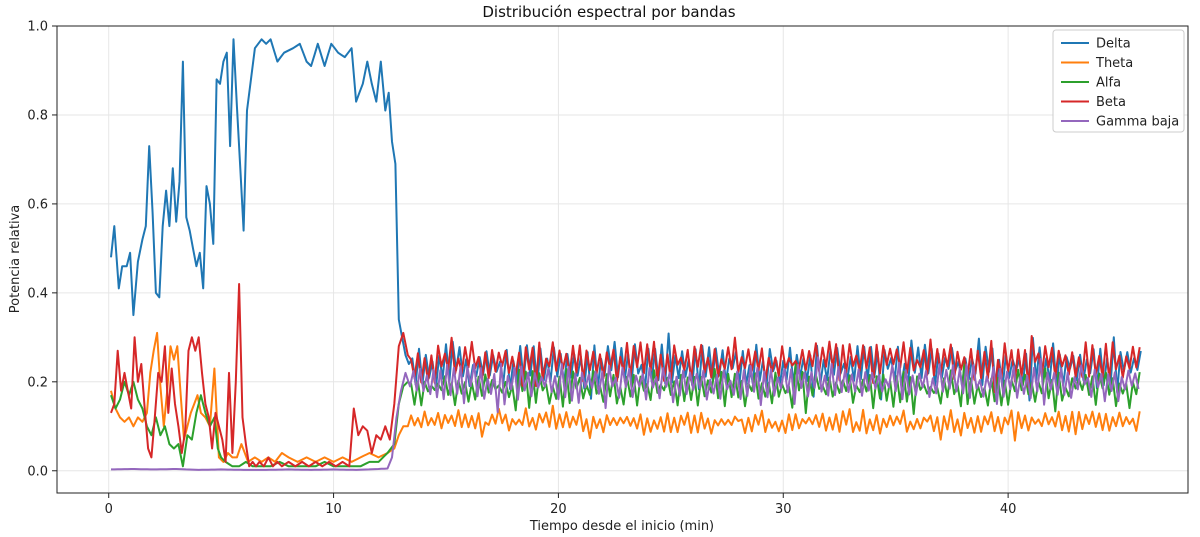  Describe the element at coordinates (333, 509) in the screenshot. I see `x-tick-label: 10` at that location.